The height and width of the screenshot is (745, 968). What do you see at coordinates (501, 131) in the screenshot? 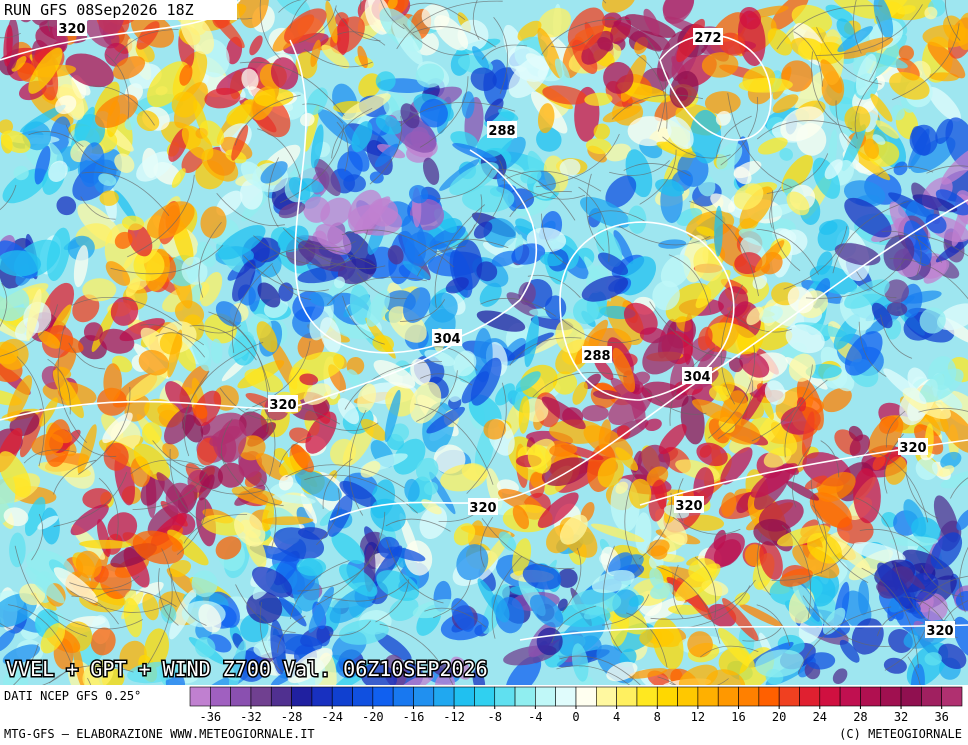
I see `contour-label: 288` at bounding box center [501, 131].